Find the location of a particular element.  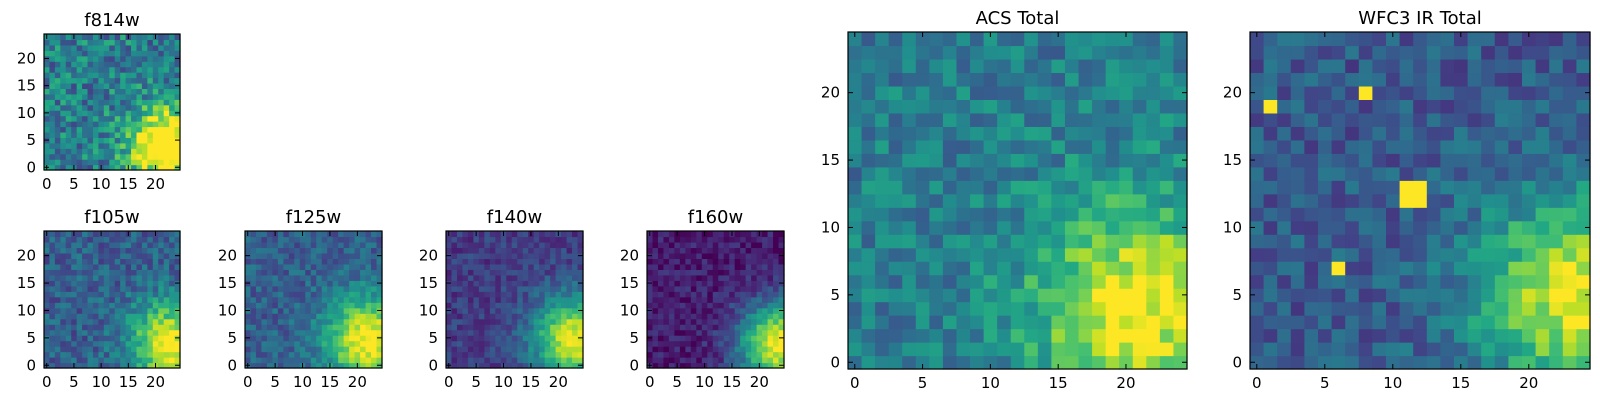

y-tick-label: 10 is located at coordinates (26, 113).